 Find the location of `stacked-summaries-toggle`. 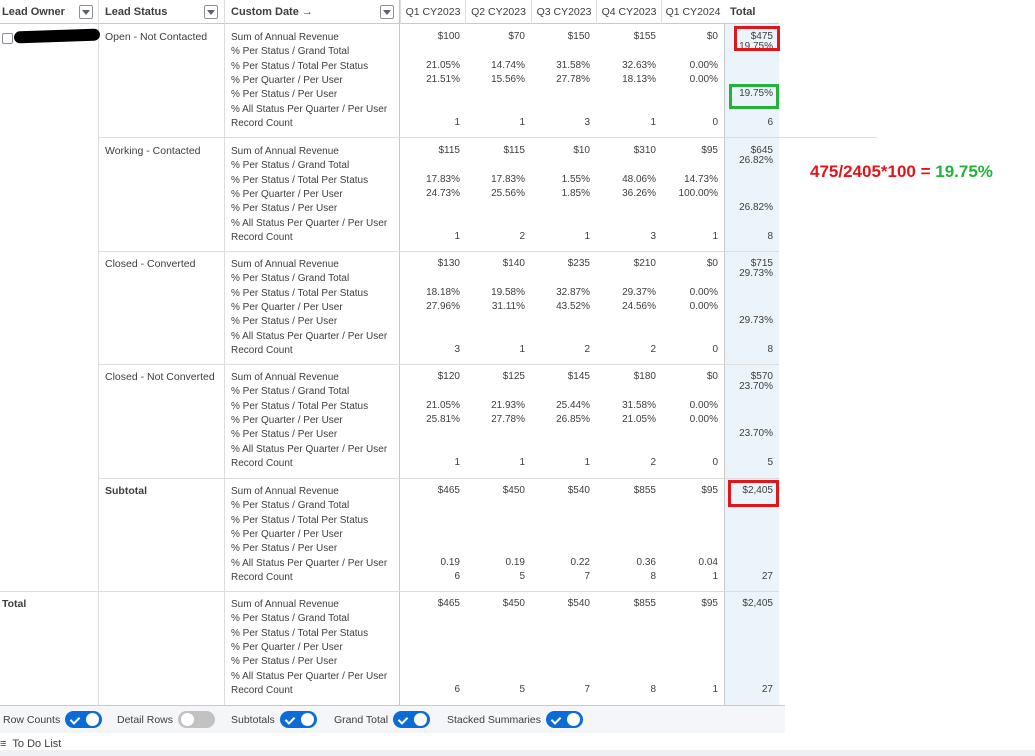

stacked-summaries-toggle is located at coordinates (564, 719).